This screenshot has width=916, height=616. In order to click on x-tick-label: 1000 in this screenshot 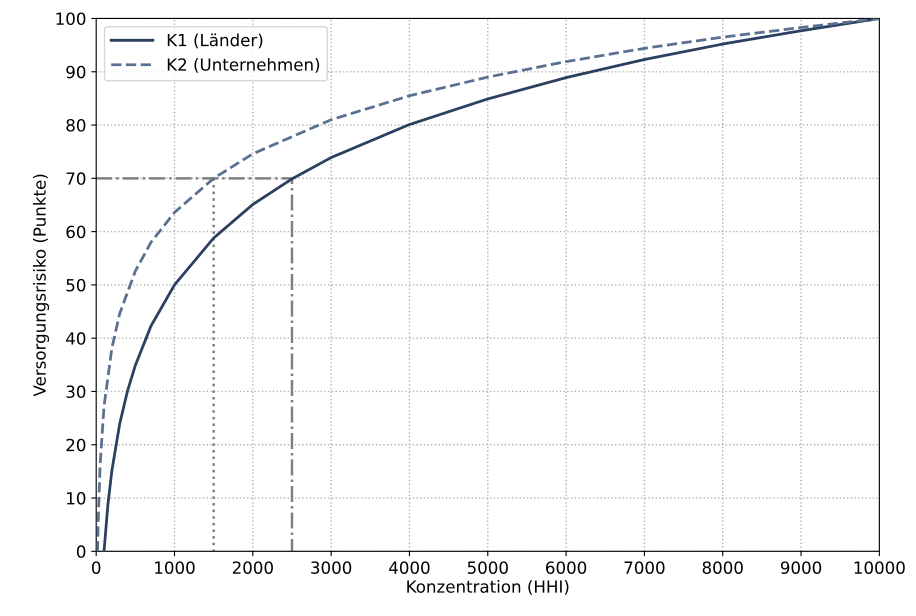, I will do `click(175, 567)`.